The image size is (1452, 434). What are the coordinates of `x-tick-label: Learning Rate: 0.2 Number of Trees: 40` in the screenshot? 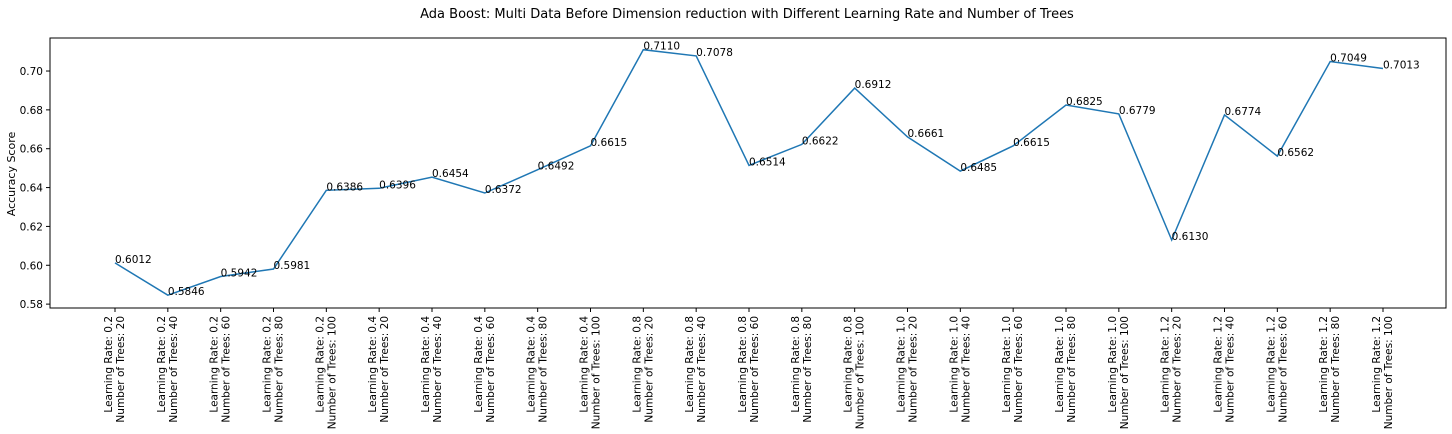 It's located at (168, 369).